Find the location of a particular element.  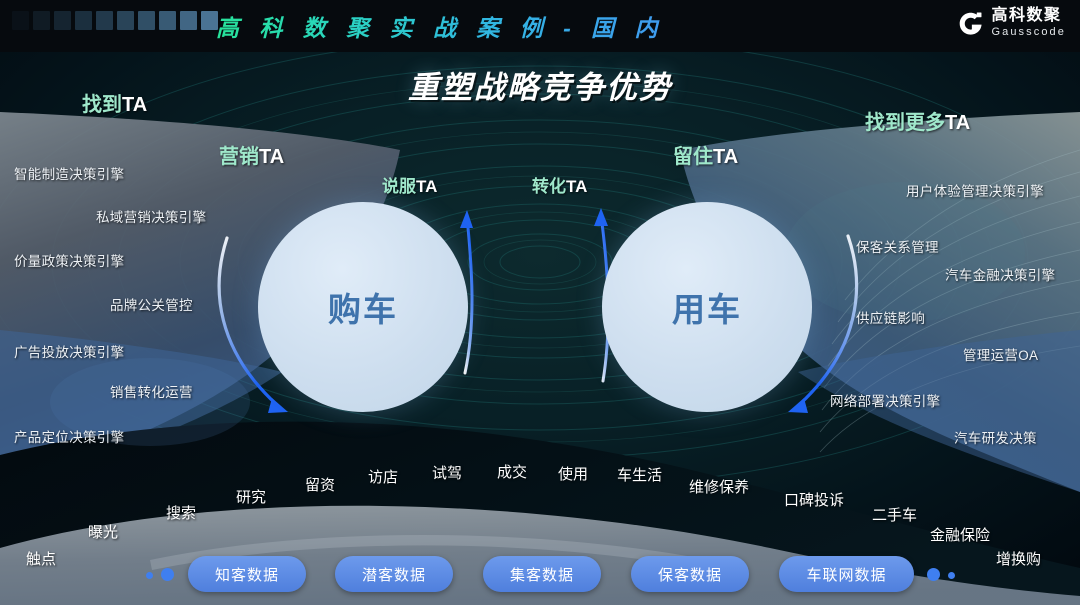

logo-text-cn: 高科数聚 is located at coordinates (1026, 15).